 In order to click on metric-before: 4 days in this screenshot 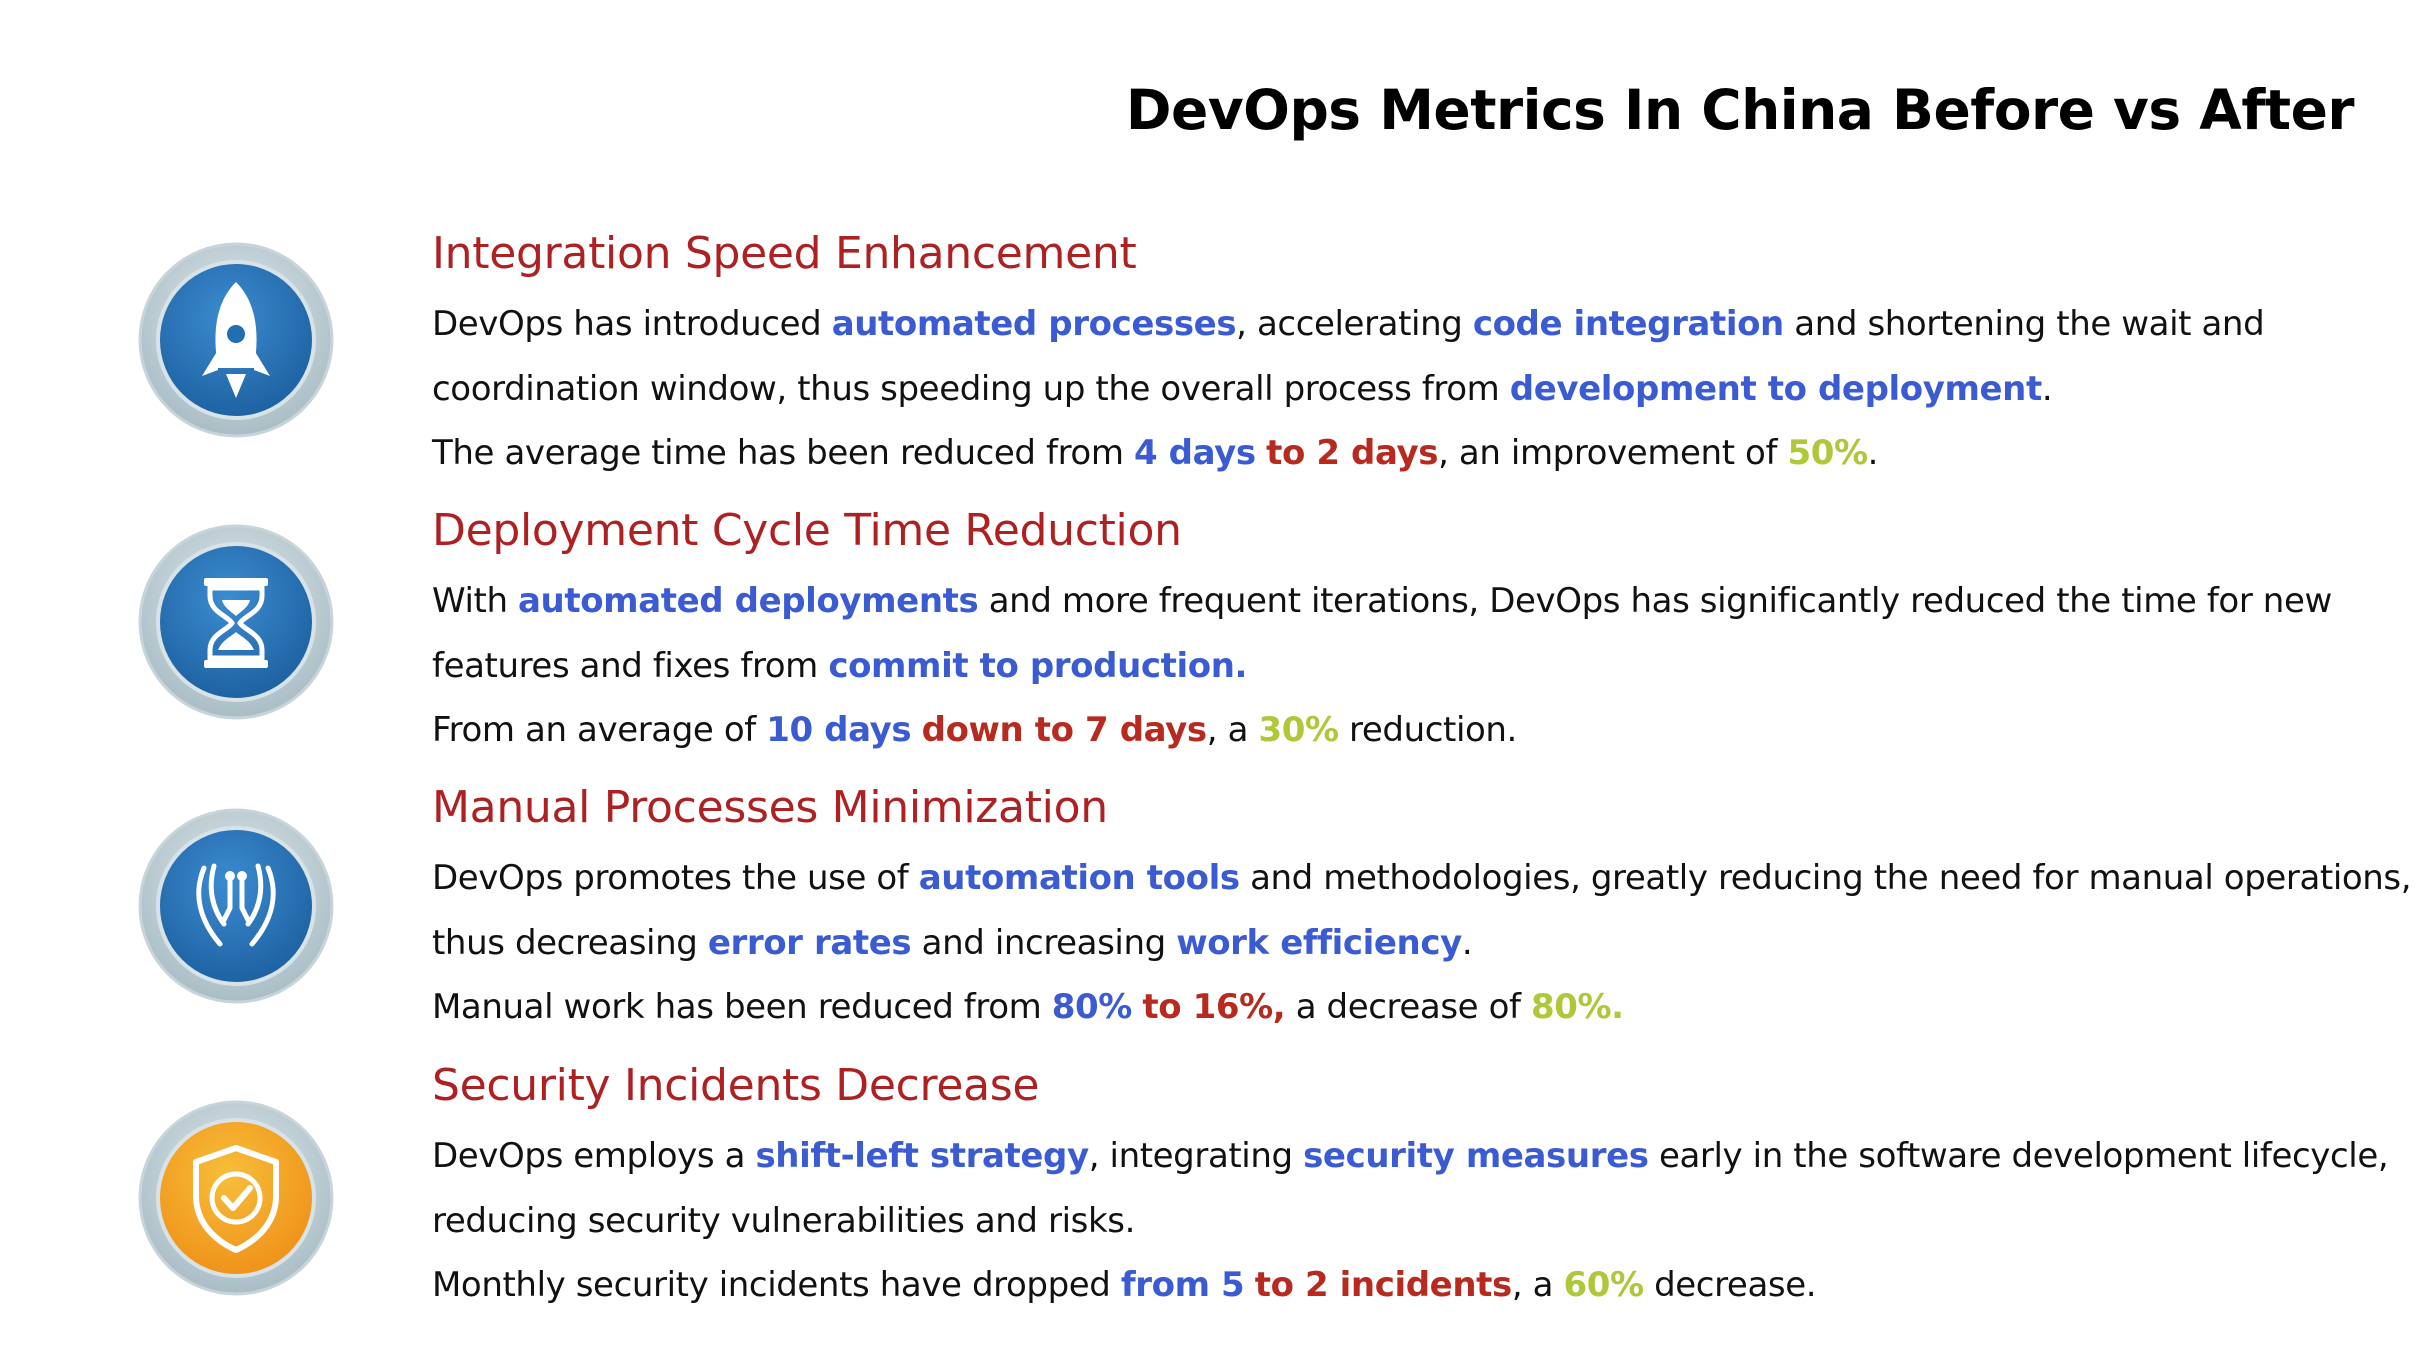, I will do `click(1194, 453)`.